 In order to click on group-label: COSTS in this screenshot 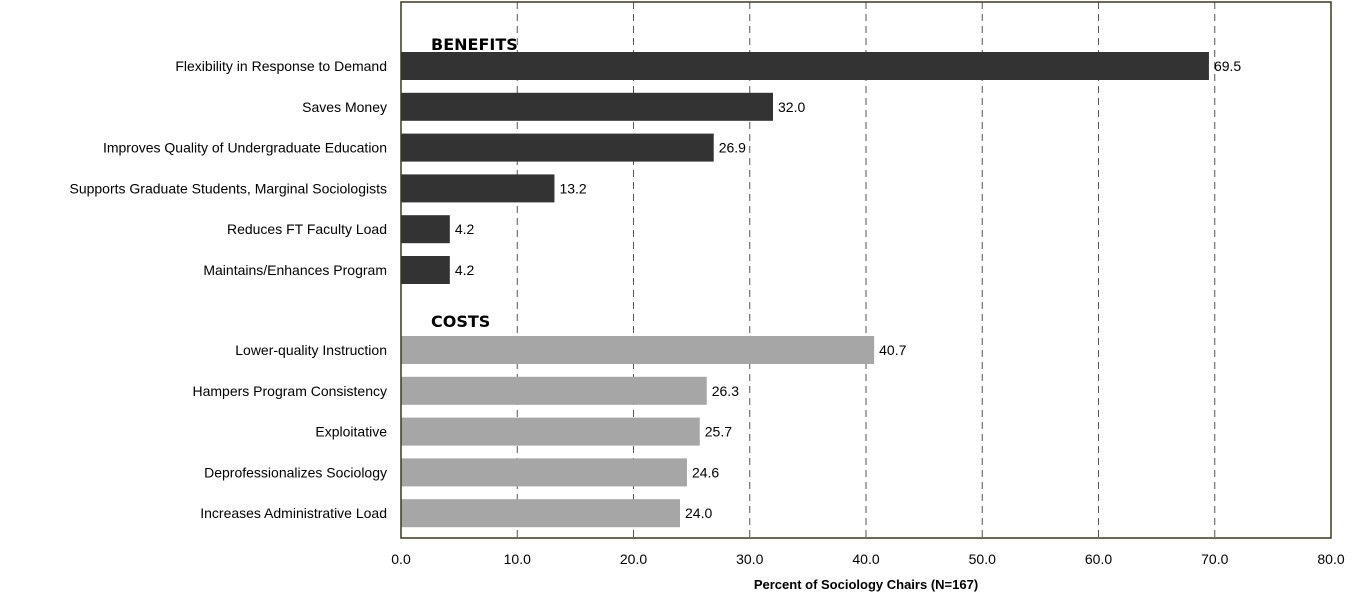, I will do `click(460, 321)`.